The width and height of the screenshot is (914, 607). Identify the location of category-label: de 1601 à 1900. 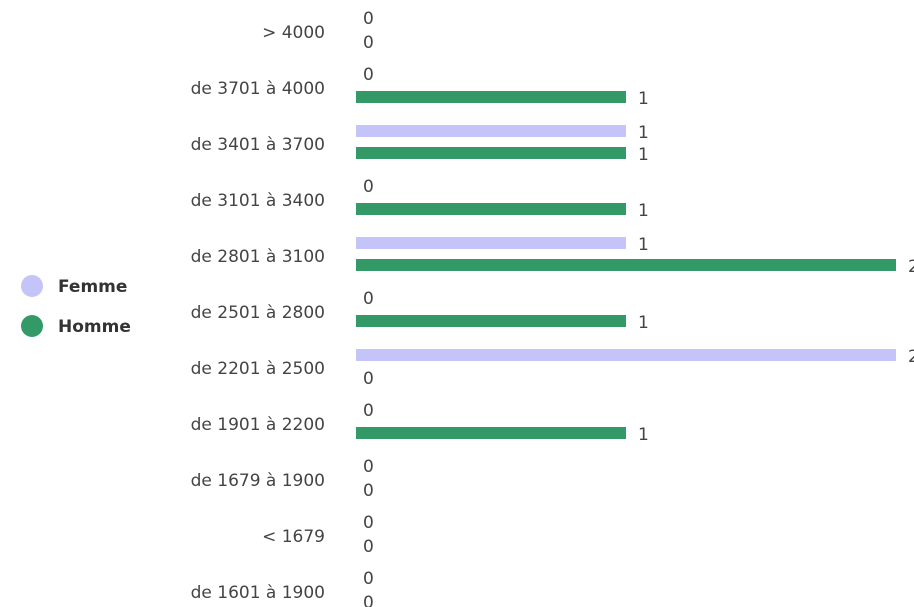
(258, 593).